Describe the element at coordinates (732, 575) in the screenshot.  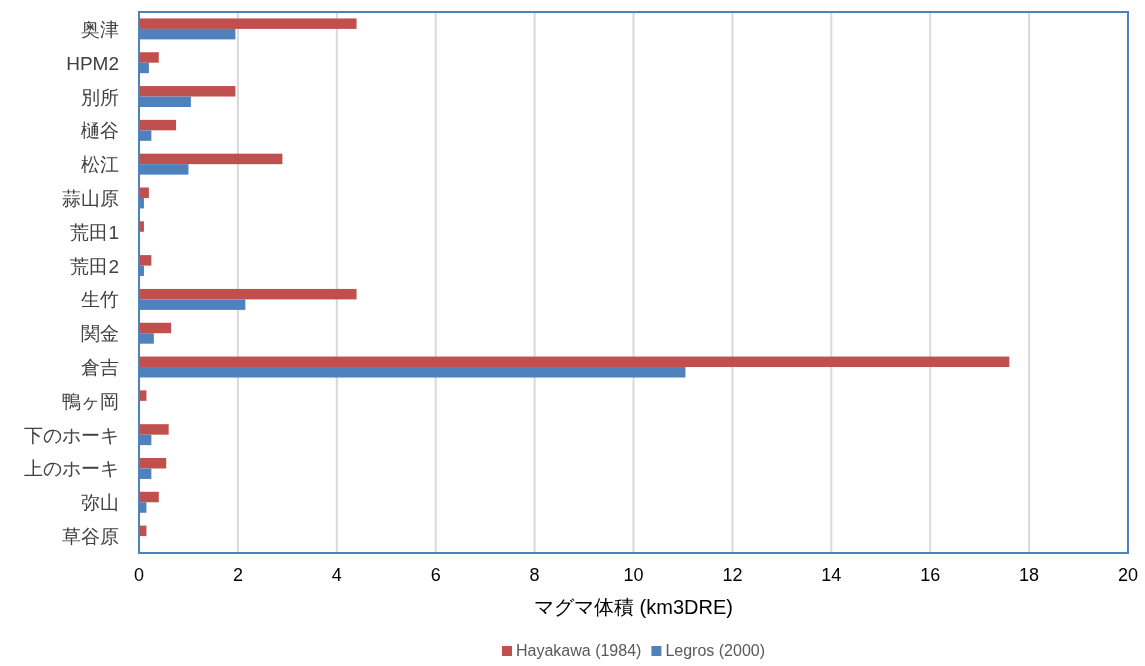
I see `x-tick-label: 12` at that location.